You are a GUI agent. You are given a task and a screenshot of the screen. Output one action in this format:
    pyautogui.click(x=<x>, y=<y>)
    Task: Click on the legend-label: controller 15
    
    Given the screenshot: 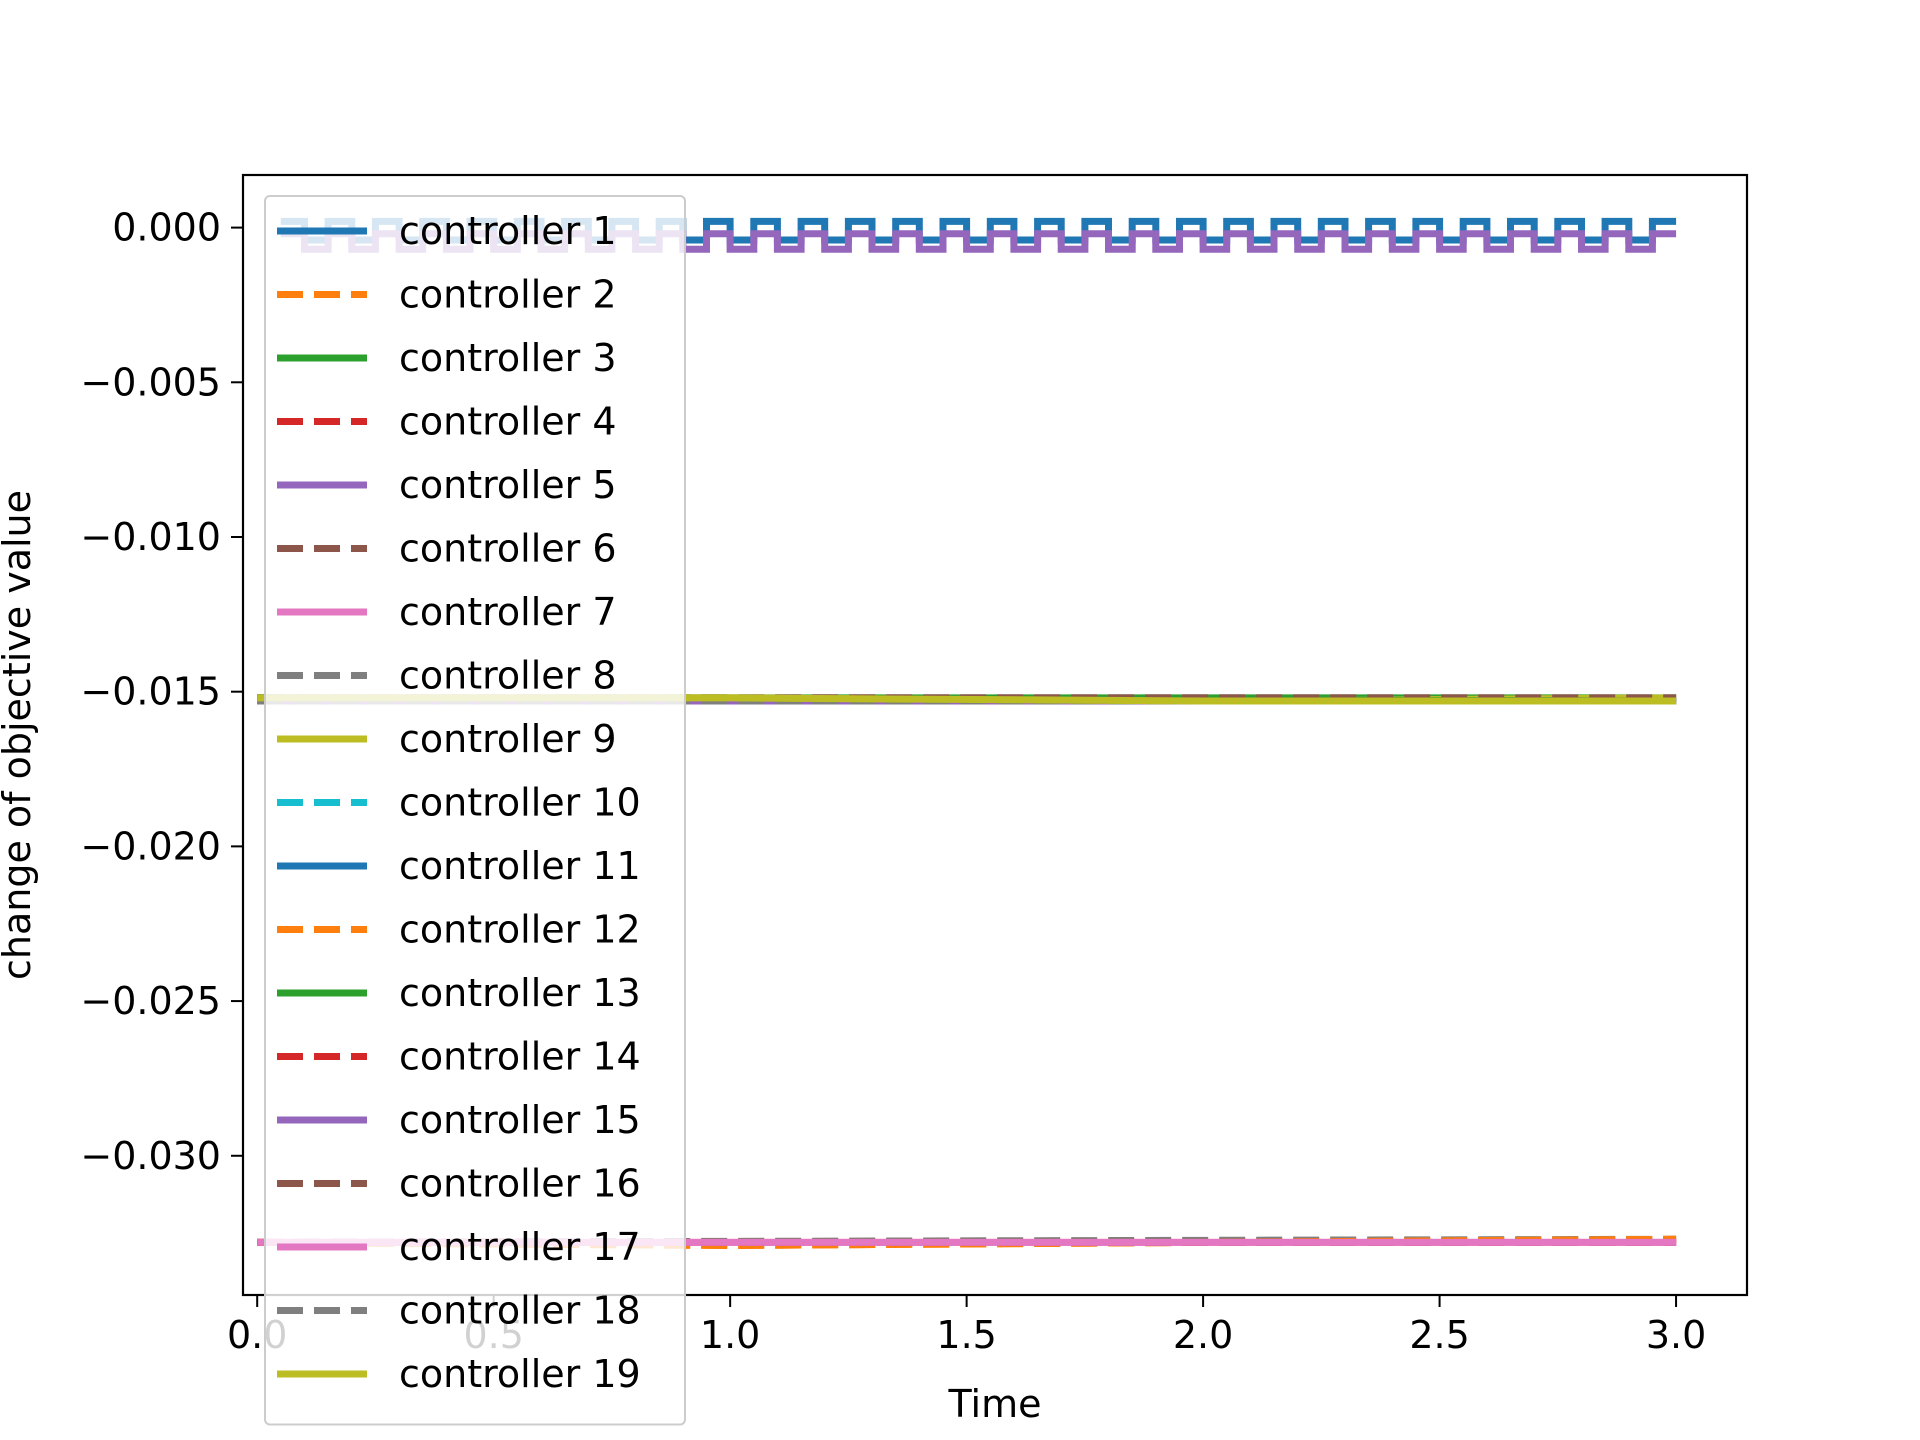 What is the action you would take?
    pyautogui.click(x=520, y=1120)
    